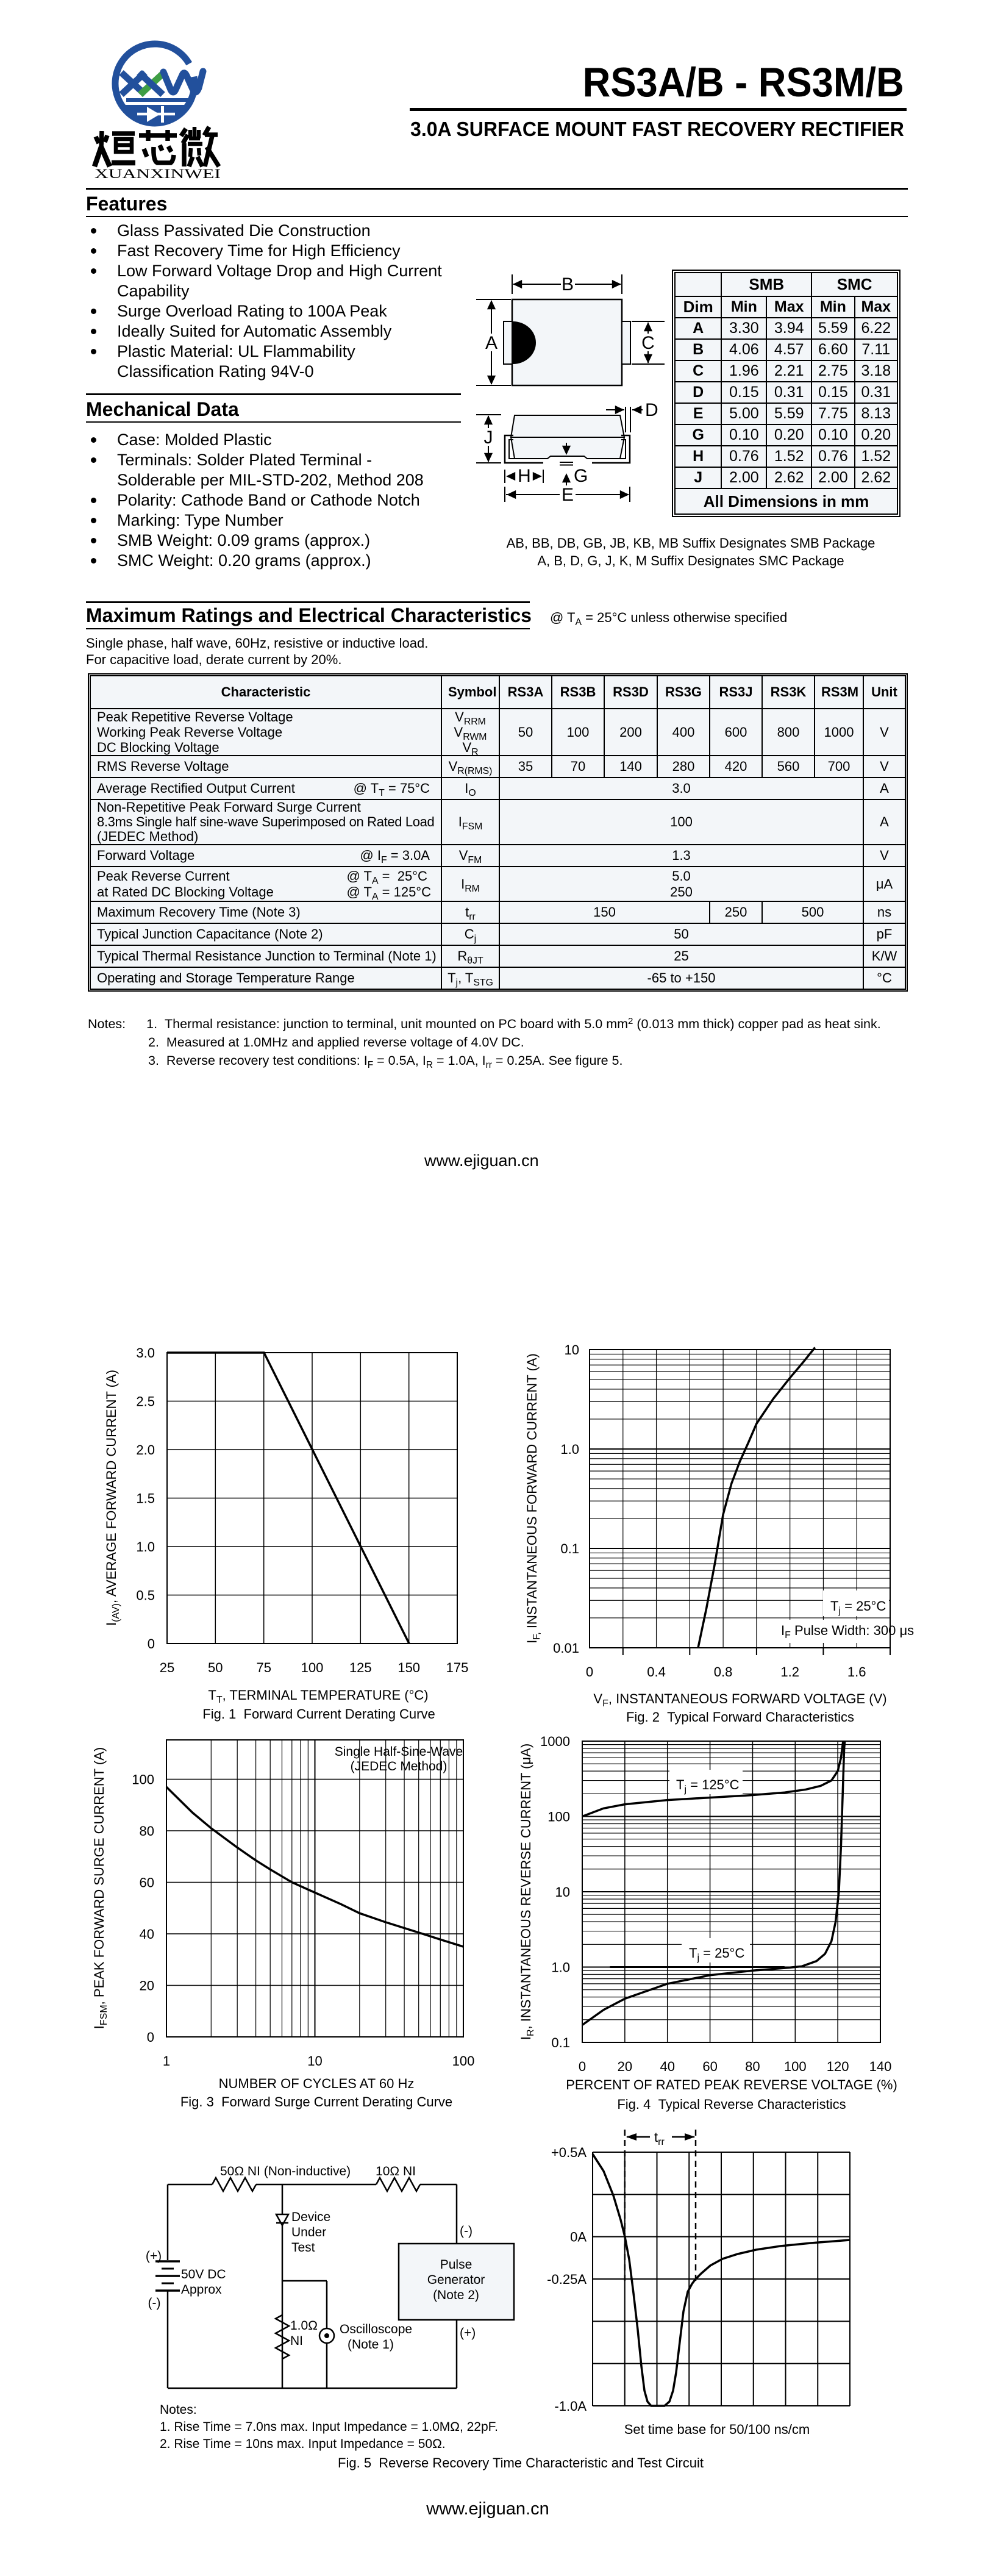  Describe the element at coordinates (708, 1786) in the screenshot. I see `svg-text: Tj = 125°C` at that location.